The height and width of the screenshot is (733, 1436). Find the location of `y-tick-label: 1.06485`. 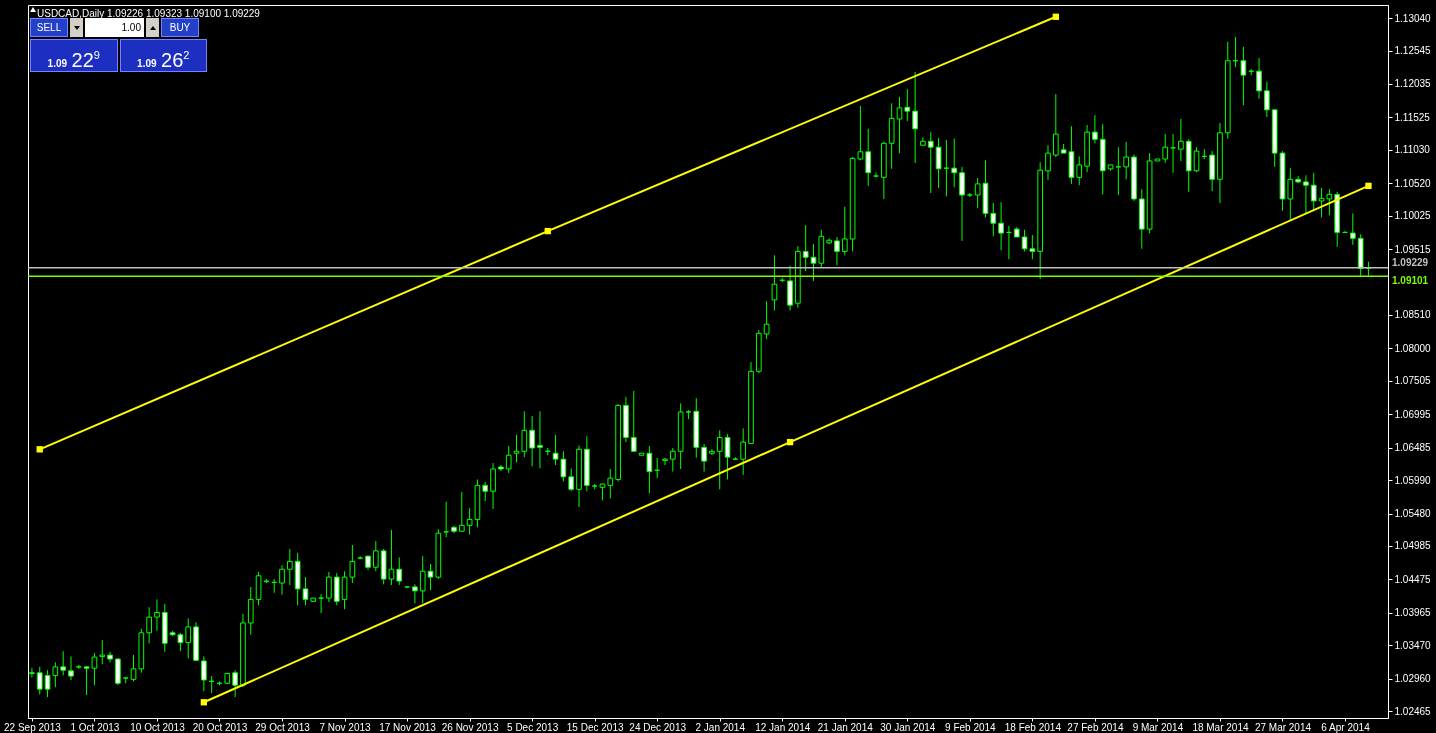

y-tick-label: 1.06485 is located at coordinates (1413, 448).